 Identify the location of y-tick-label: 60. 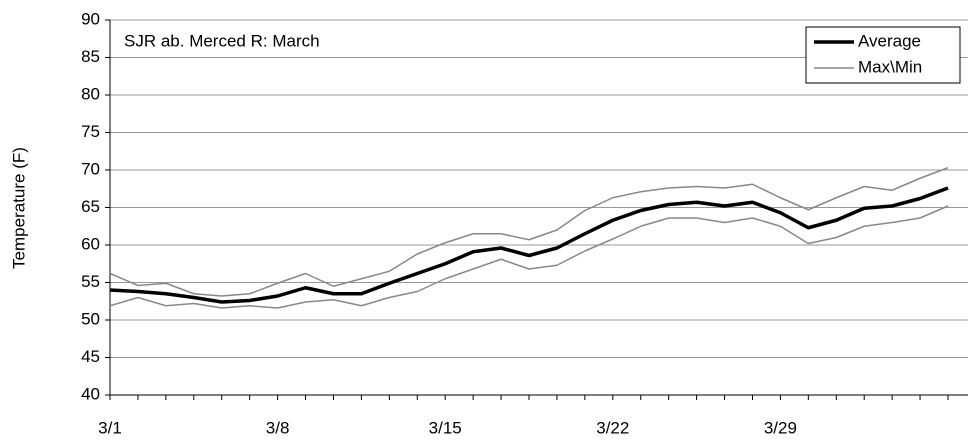
(90, 243).